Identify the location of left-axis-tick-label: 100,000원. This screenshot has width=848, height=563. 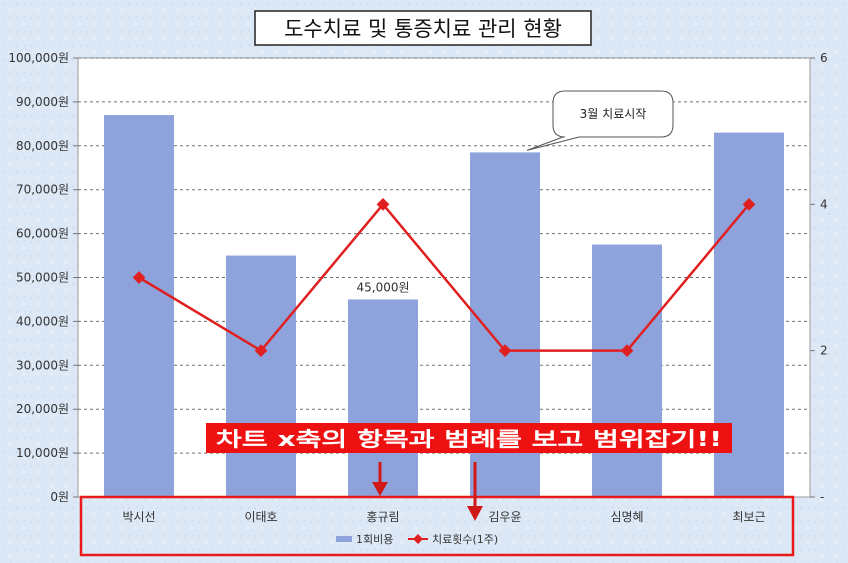
(38, 58).